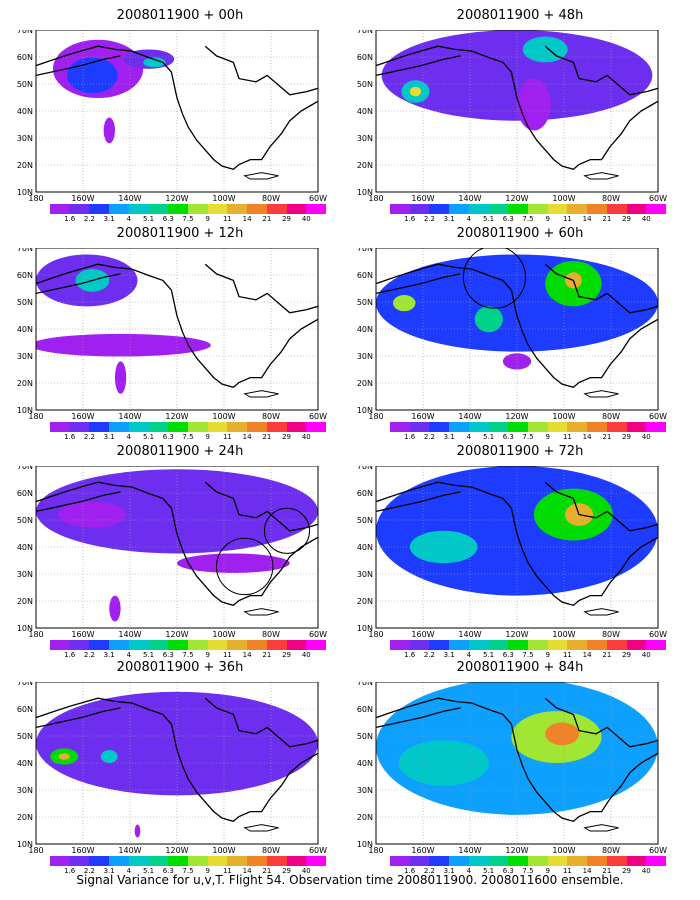 This screenshot has width=700, height=900. What do you see at coordinates (180, 451) in the screenshot?
I see `panel-title: 2008011900 + 24h` at bounding box center [180, 451].